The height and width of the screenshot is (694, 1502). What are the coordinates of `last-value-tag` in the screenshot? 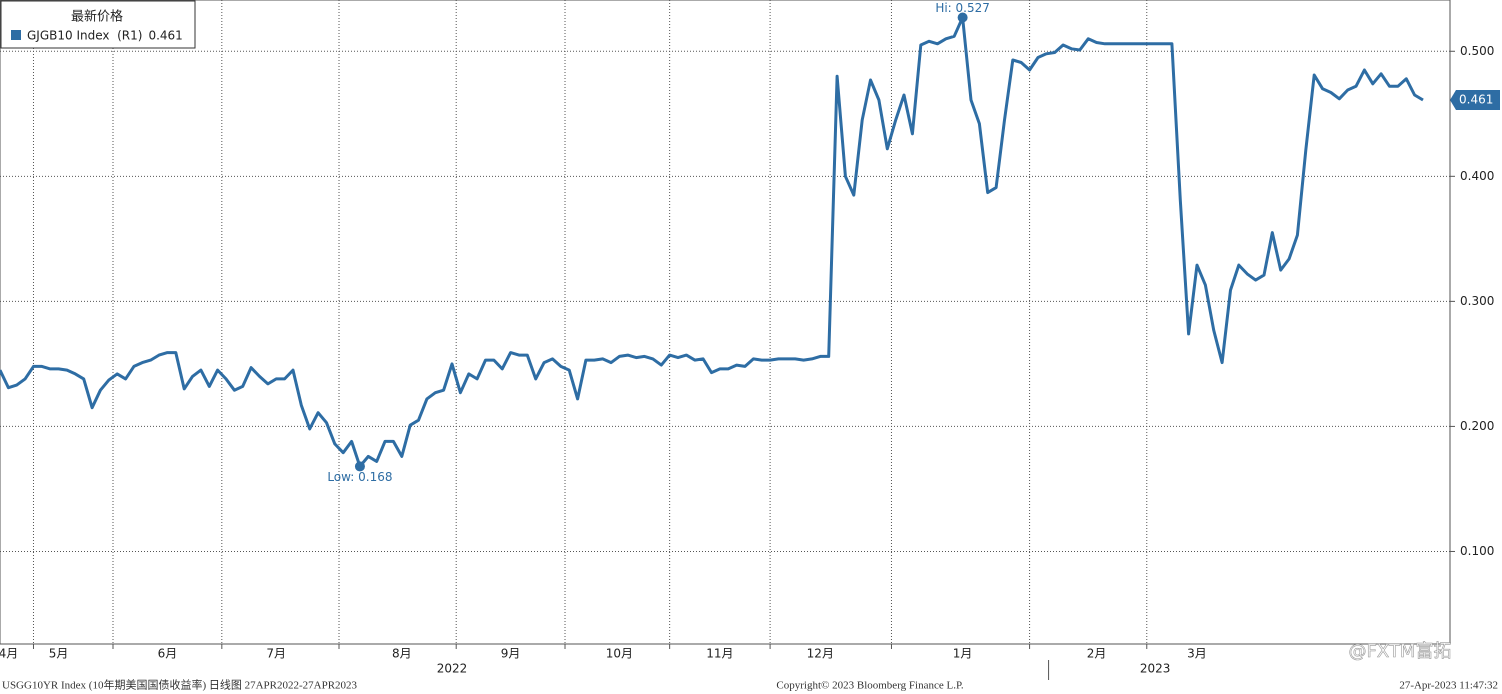 It's located at (1475, 100).